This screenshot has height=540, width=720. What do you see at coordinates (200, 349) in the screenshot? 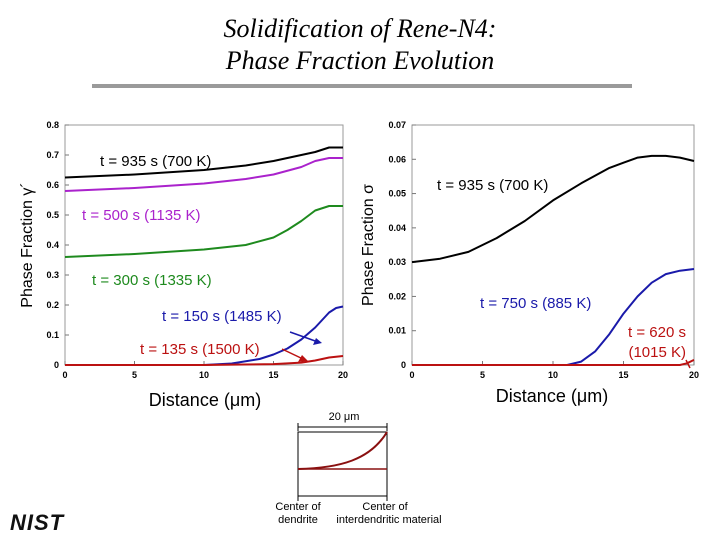
I see `left-label-t135: t = 135 s (1500 K)` at bounding box center [200, 349].